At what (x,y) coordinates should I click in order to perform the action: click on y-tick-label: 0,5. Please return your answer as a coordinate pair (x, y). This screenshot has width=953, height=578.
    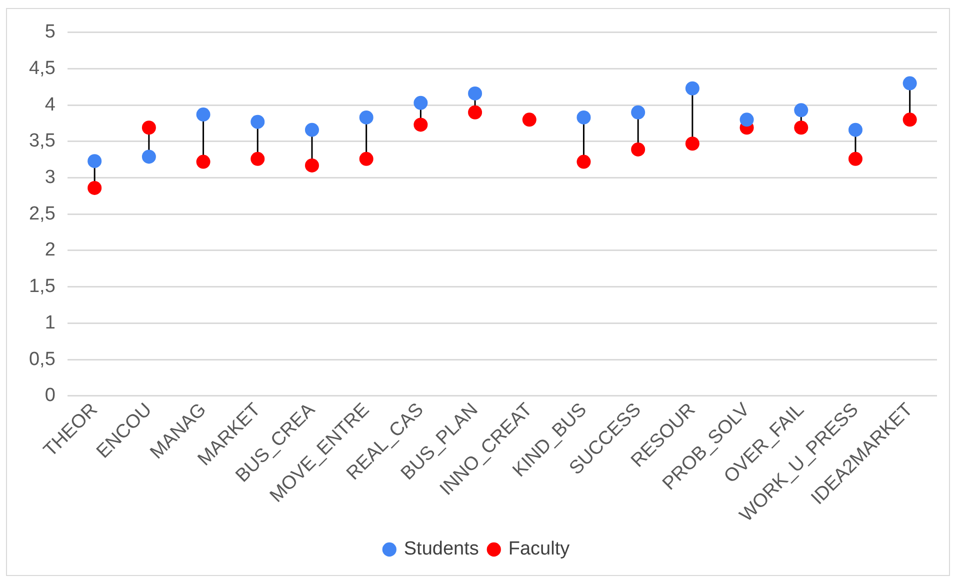
    Looking at the image, I should click on (42, 359).